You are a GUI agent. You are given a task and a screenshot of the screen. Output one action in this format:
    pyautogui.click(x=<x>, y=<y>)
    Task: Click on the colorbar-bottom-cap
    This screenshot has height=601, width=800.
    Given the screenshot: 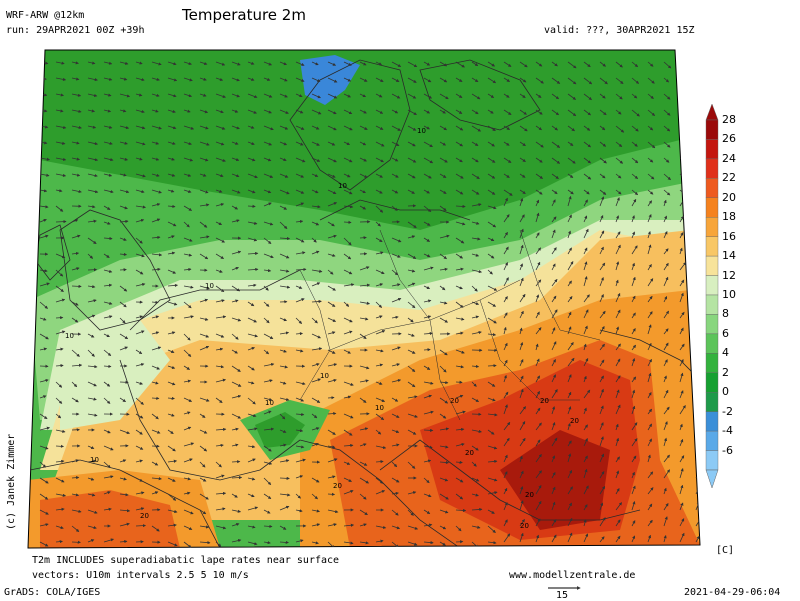 What is the action you would take?
    pyautogui.click(x=712, y=479)
    